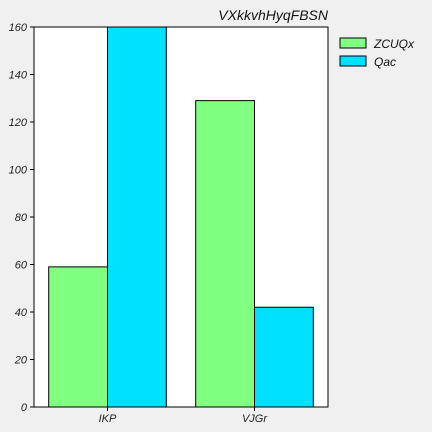  What do you see at coordinates (18, 171) in the screenshot?
I see `y-tick-label: 100` at bounding box center [18, 171].